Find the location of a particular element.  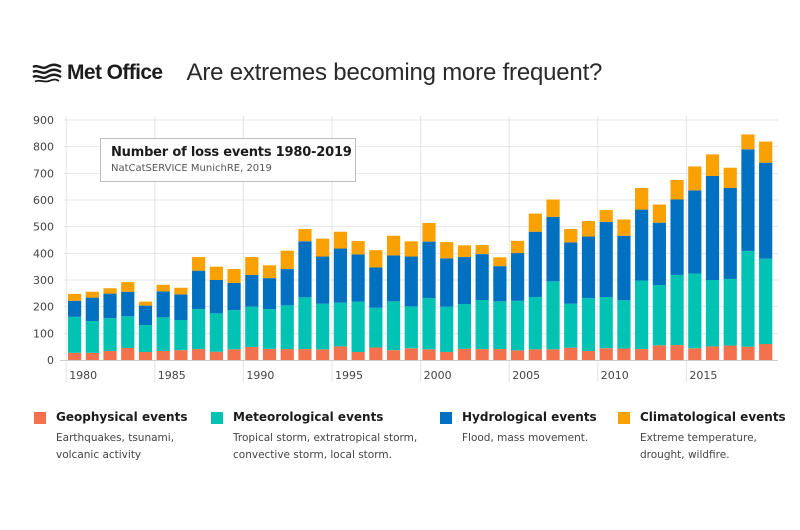

bar-stack-1993 is located at coordinates (305, 294).